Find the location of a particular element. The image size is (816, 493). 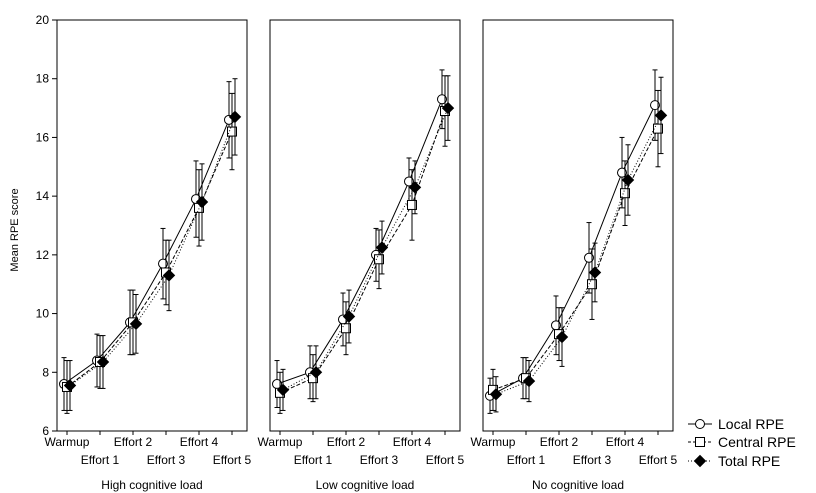

panel-label: Low cognitive load is located at coordinates (365, 485).